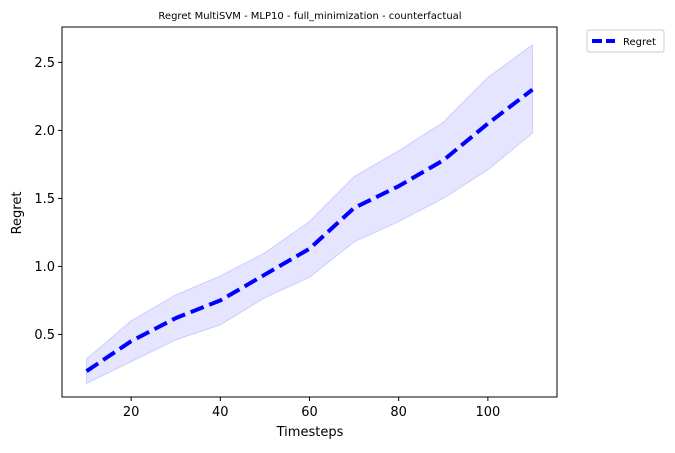 This screenshot has width=675, height=453. Describe the element at coordinates (398, 412) in the screenshot. I see `x-tick-label: 80` at that location.